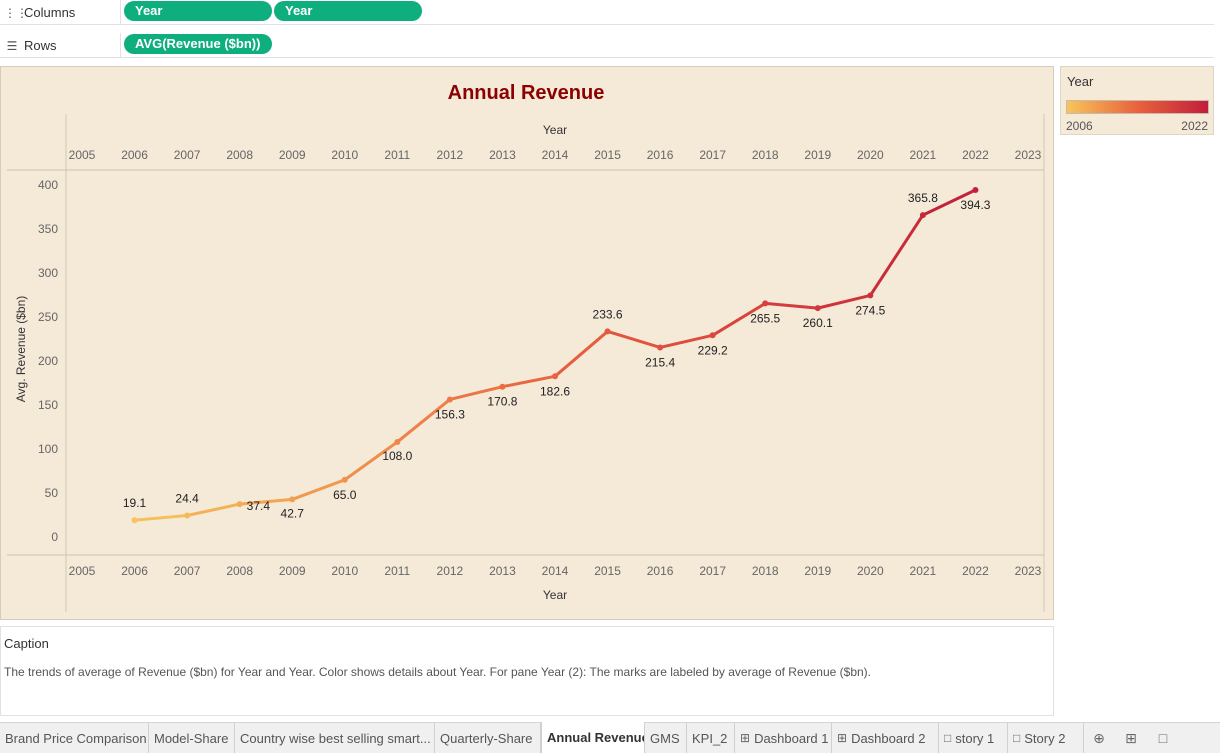 The width and height of the screenshot is (1220, 753). I want to click on bottom-x-tick-label: 2016, so click(660, 571).